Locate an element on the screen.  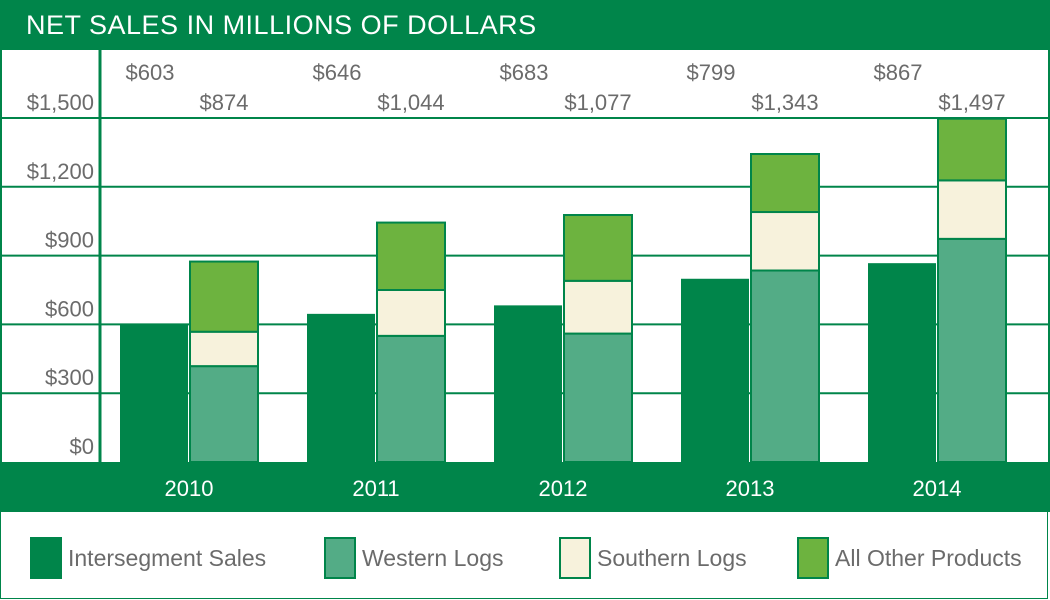
y-tick-label: $0 is located at coordinates (82, 446).